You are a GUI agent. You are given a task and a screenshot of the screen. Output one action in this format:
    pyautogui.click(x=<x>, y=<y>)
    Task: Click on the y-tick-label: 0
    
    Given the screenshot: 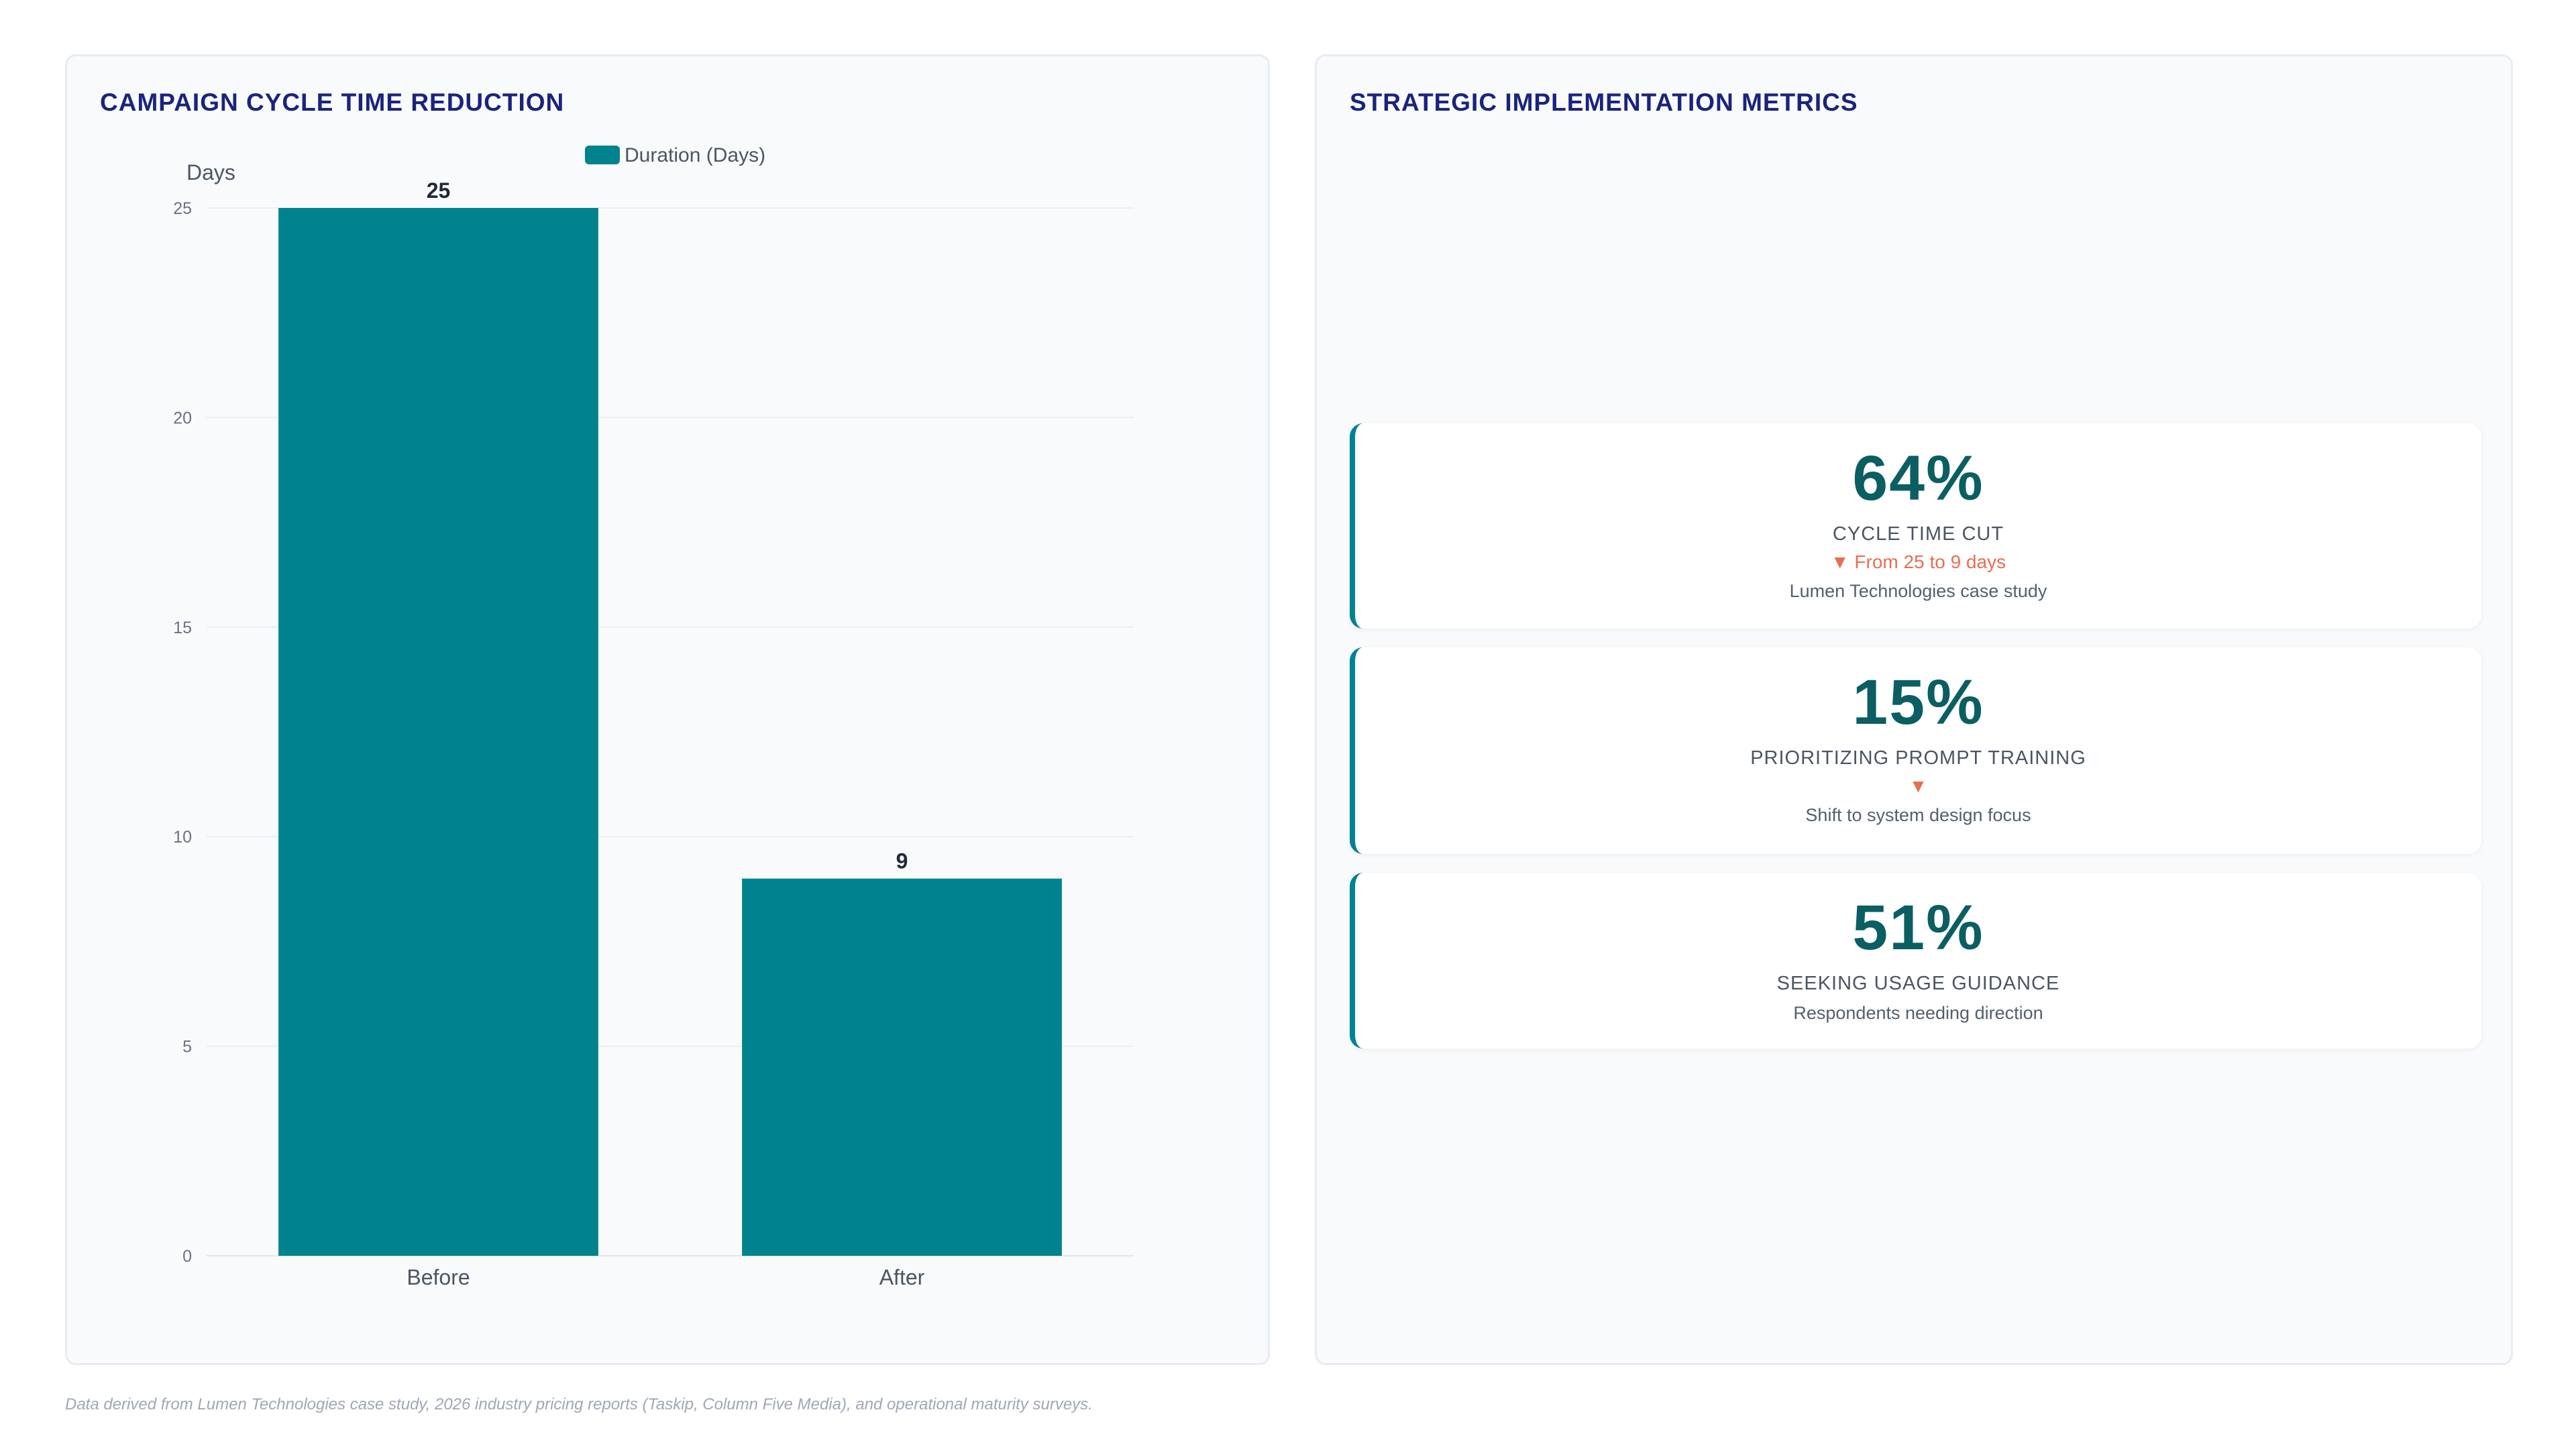 What is the action you would take?
    pyautogui.click(x=187, y=1256)
    